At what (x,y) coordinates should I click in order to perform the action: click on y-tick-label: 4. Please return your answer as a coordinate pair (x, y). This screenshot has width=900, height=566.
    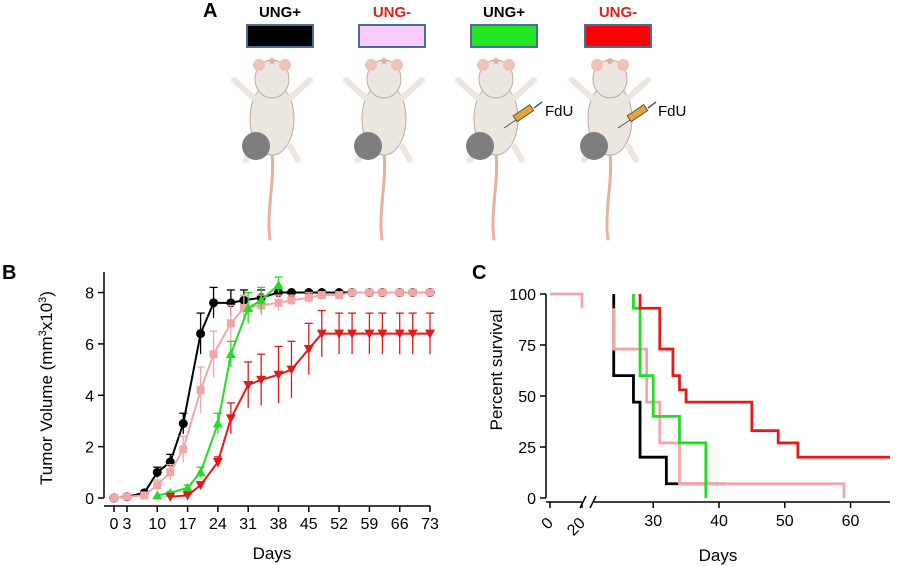
    Looking at the image, I should click on (89, 396).